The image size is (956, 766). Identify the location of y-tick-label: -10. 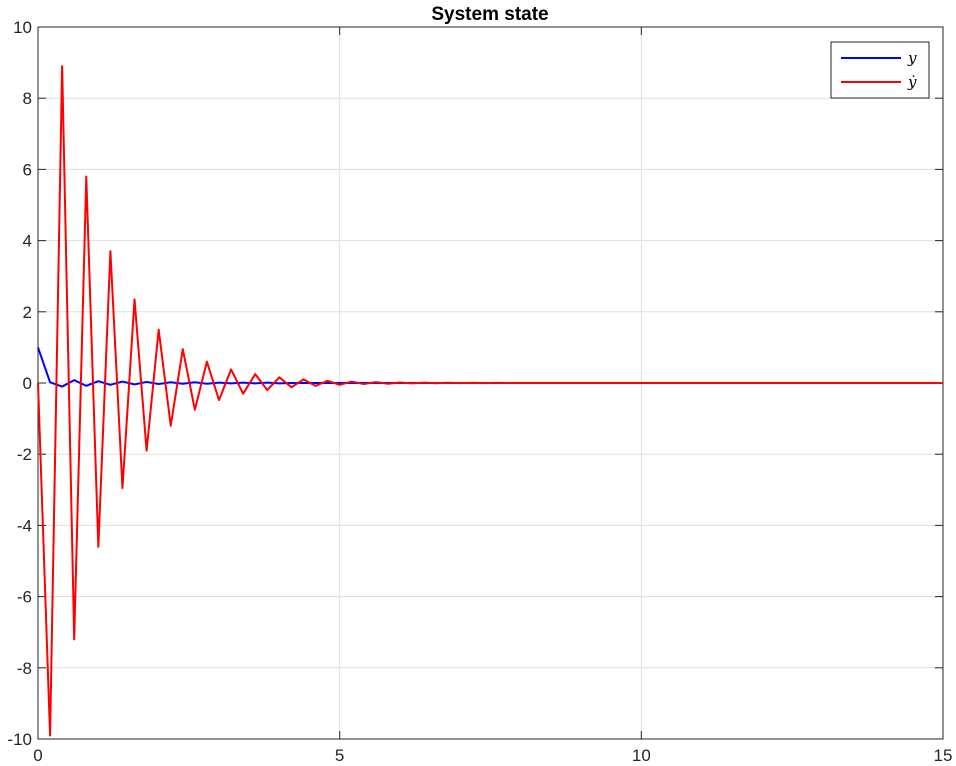
(19, 739).